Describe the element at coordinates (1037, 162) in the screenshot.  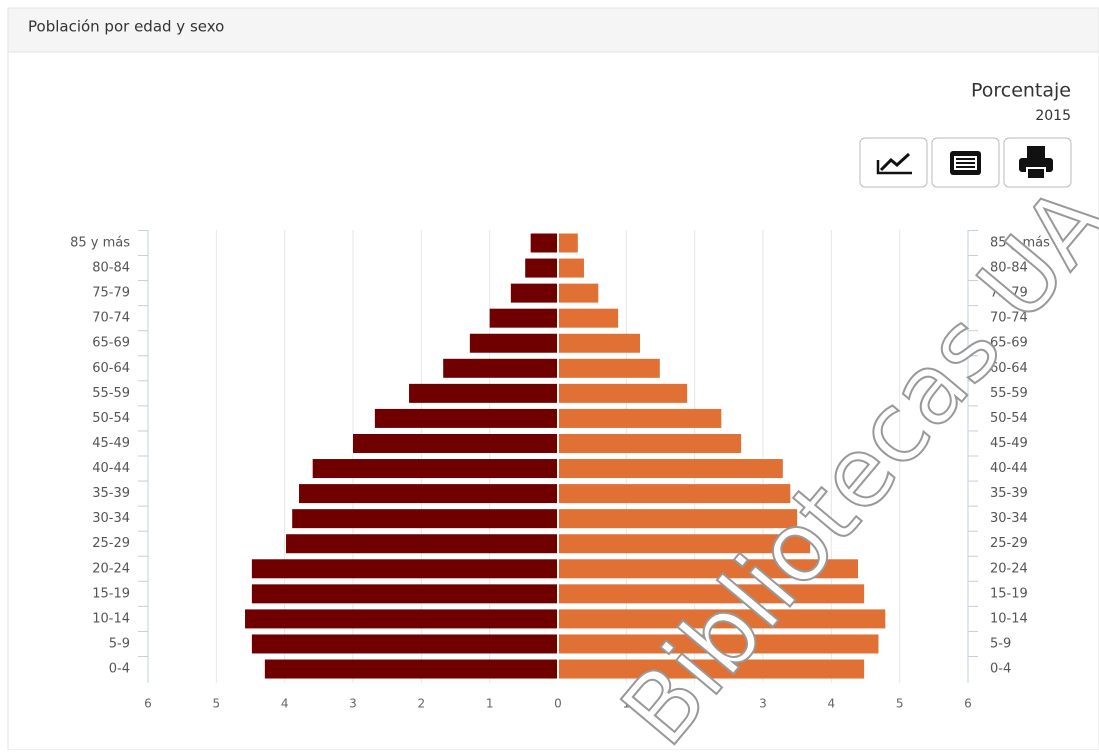
I see `print-button` at that location.